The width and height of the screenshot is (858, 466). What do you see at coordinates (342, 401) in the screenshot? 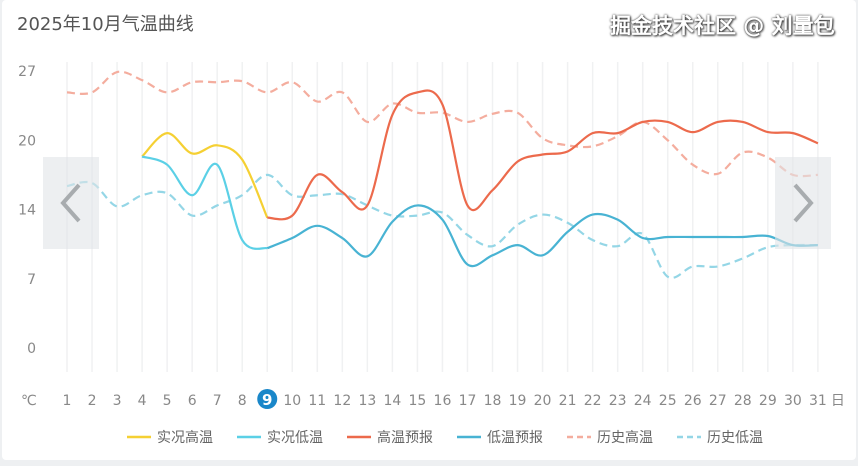
I see `x-tick-label: 12` at bounding box center [342, 401].